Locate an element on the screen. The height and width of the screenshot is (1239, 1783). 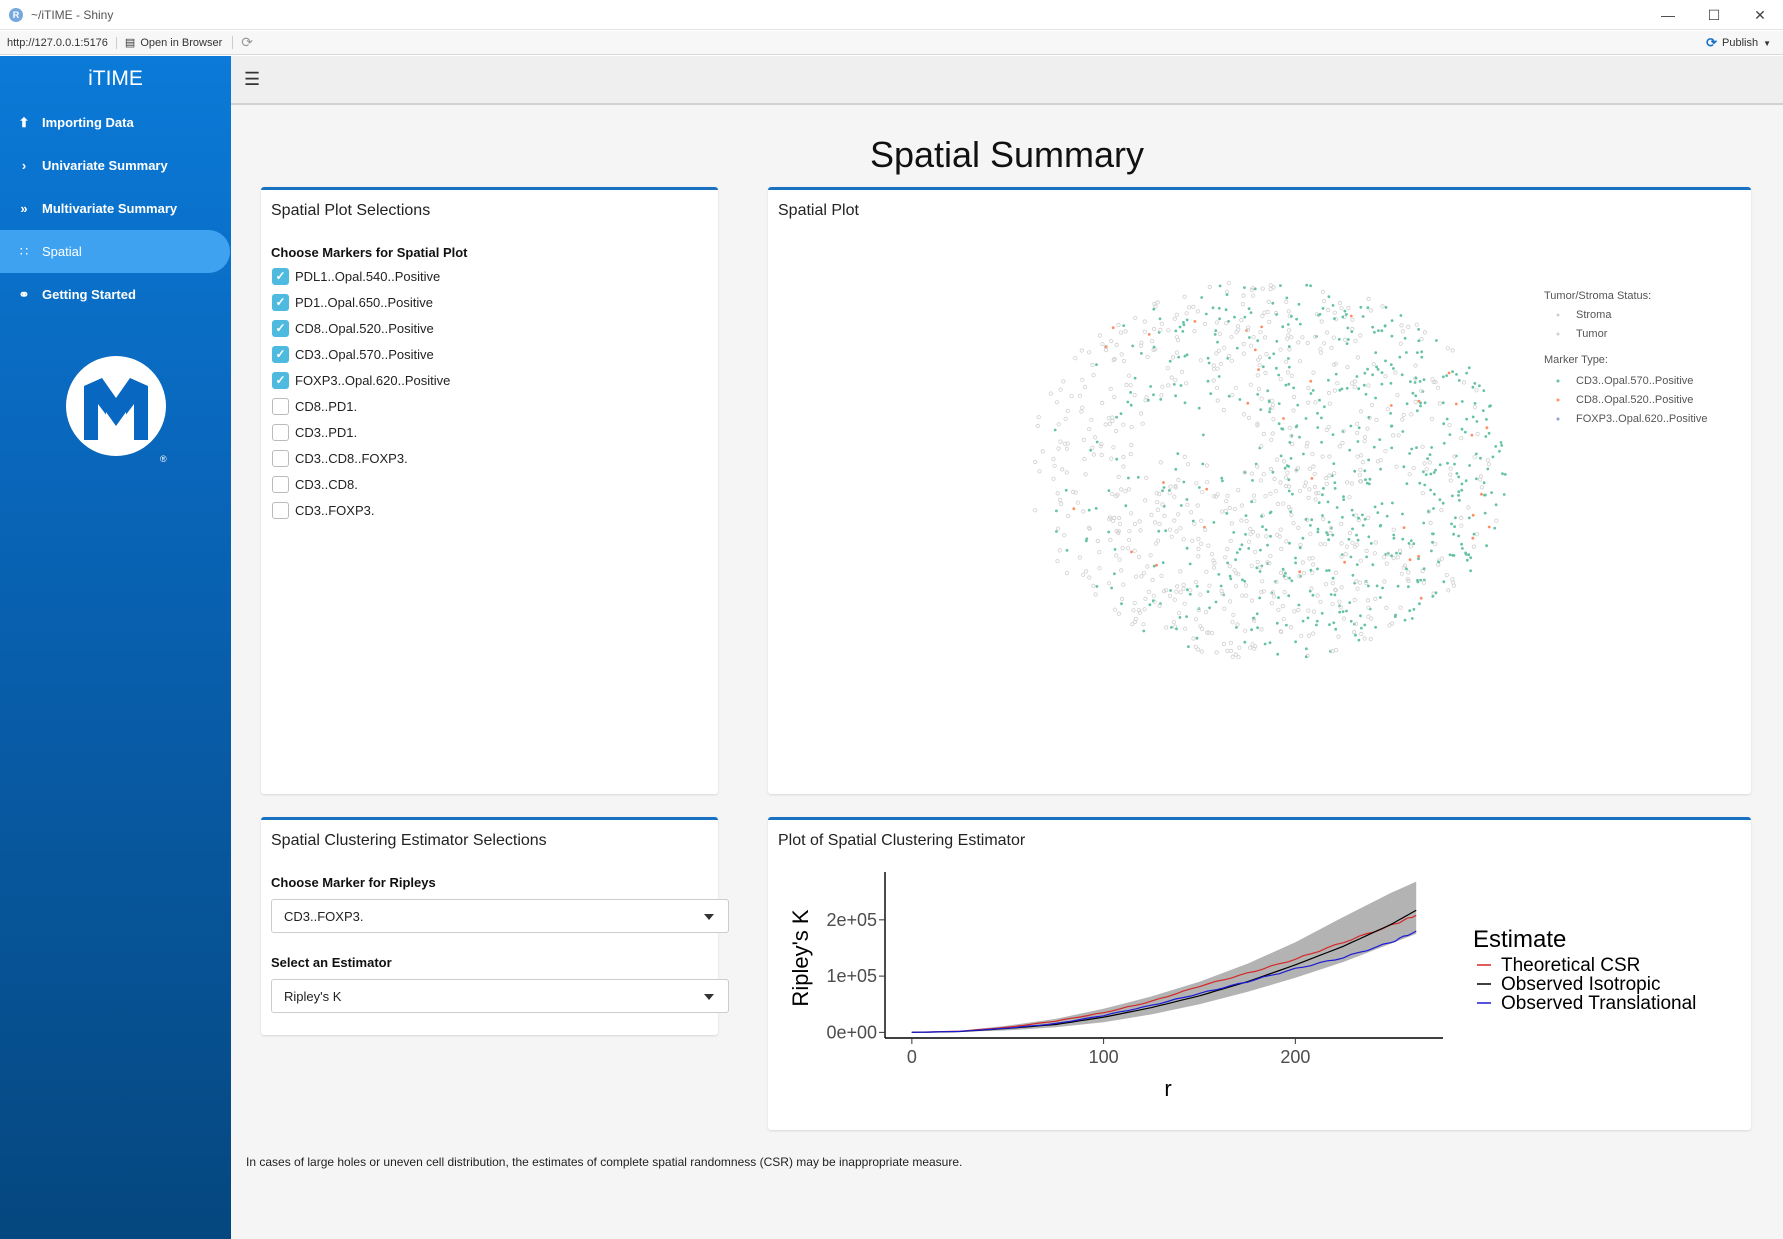
url-text: http://127.0.0.1:5176 is located at coordinates (62, 42).